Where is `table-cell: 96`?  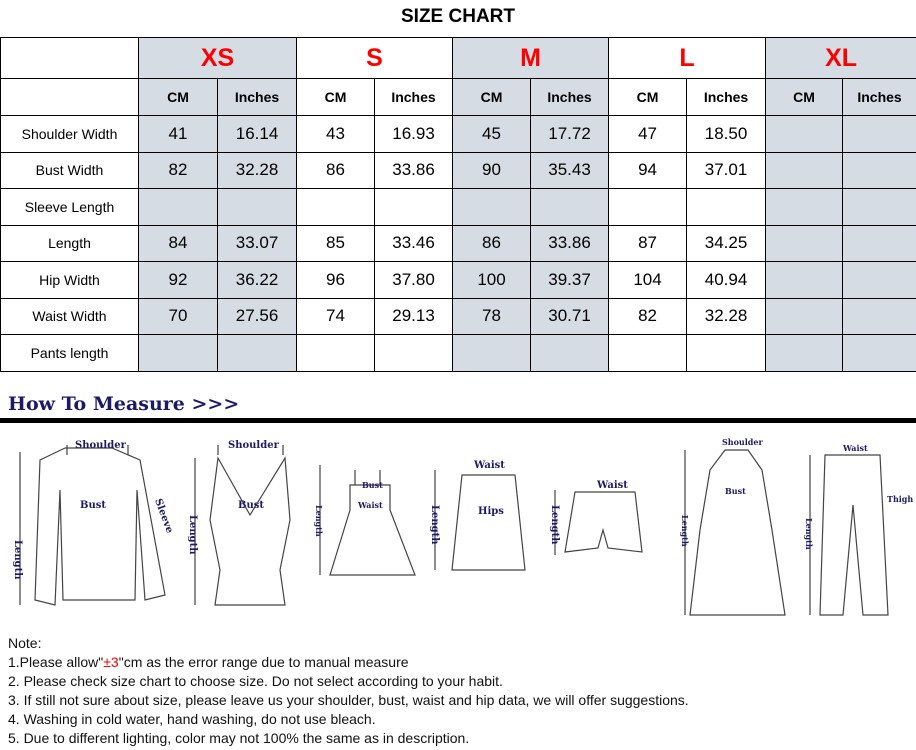 table-cell: 96 is located at coordinates (336, 280).